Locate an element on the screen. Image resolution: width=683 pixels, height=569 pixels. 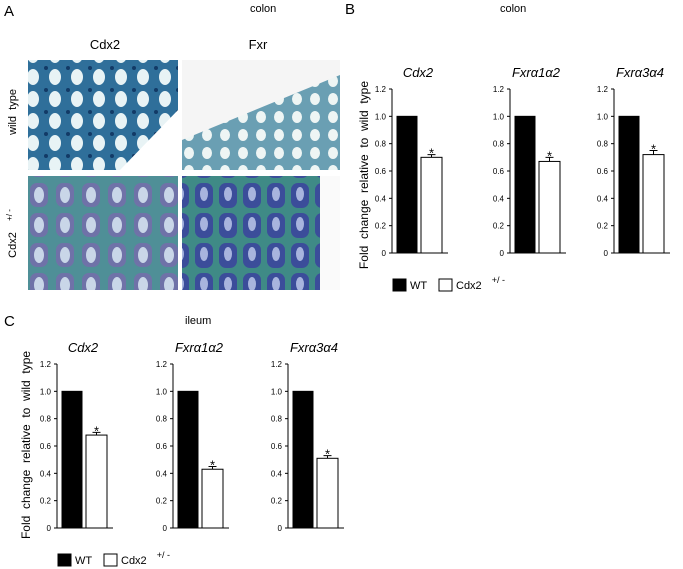
panel-label: C is located at coordinates (9, 321).